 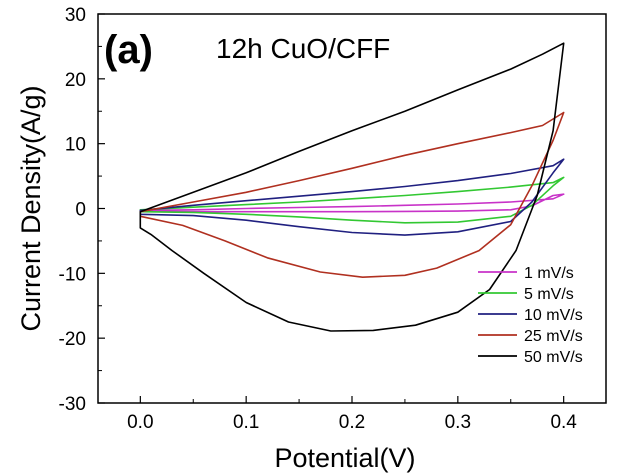 I want to click on series-line-1-mv-s, so click(x=352, y=203).